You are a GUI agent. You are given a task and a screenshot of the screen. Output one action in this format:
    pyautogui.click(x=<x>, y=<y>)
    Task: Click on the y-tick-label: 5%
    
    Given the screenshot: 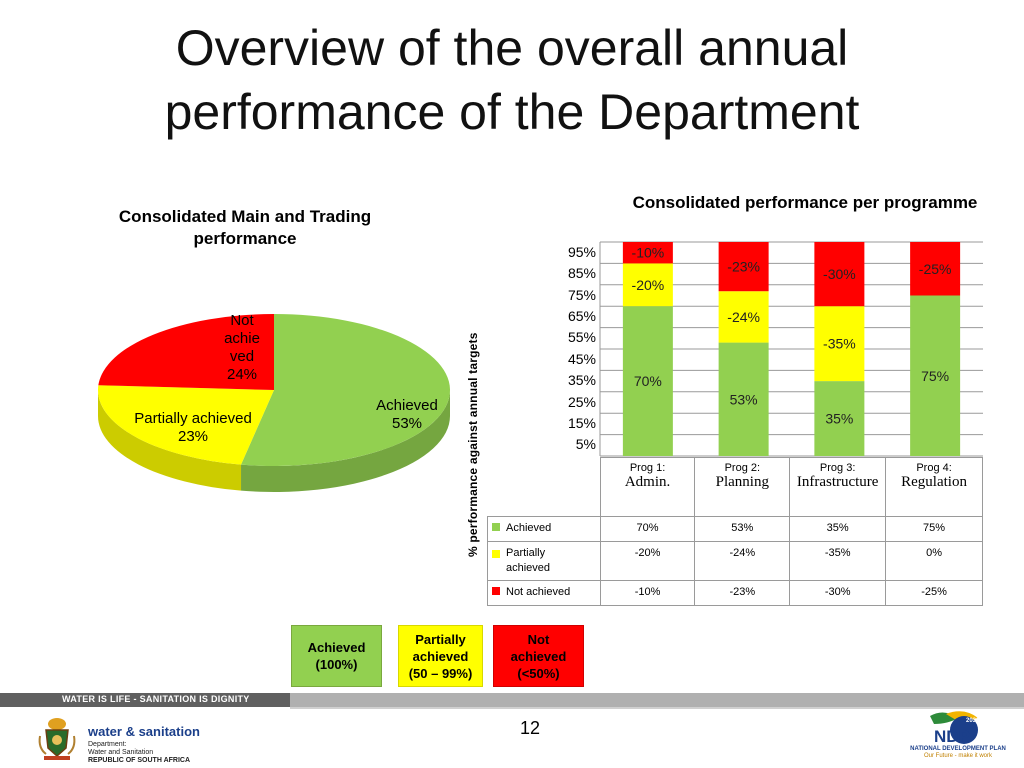 What is the action you would take?
    pyautogui.click(x=585, y=444)
    